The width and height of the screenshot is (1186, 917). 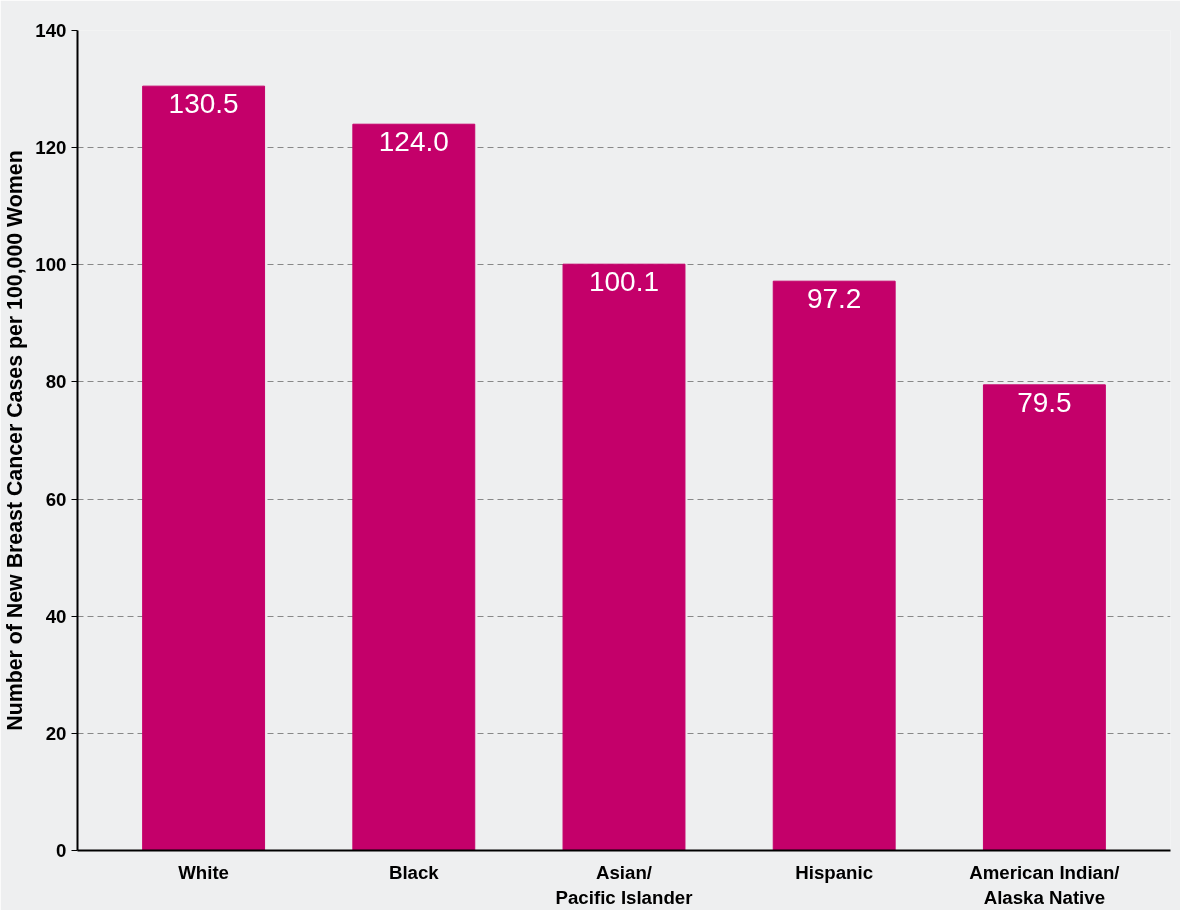 What do you see at coordinates (203, 104) in the screenshot?
I see `data-label: 130.5` at bounding box center [203, 104].